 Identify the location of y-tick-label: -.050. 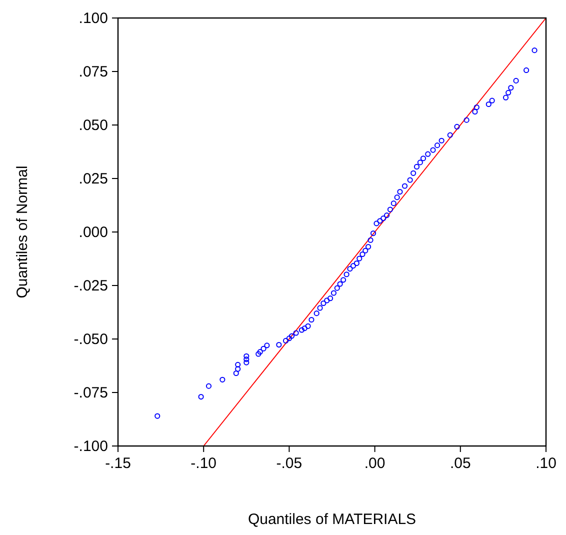
(91, 339).